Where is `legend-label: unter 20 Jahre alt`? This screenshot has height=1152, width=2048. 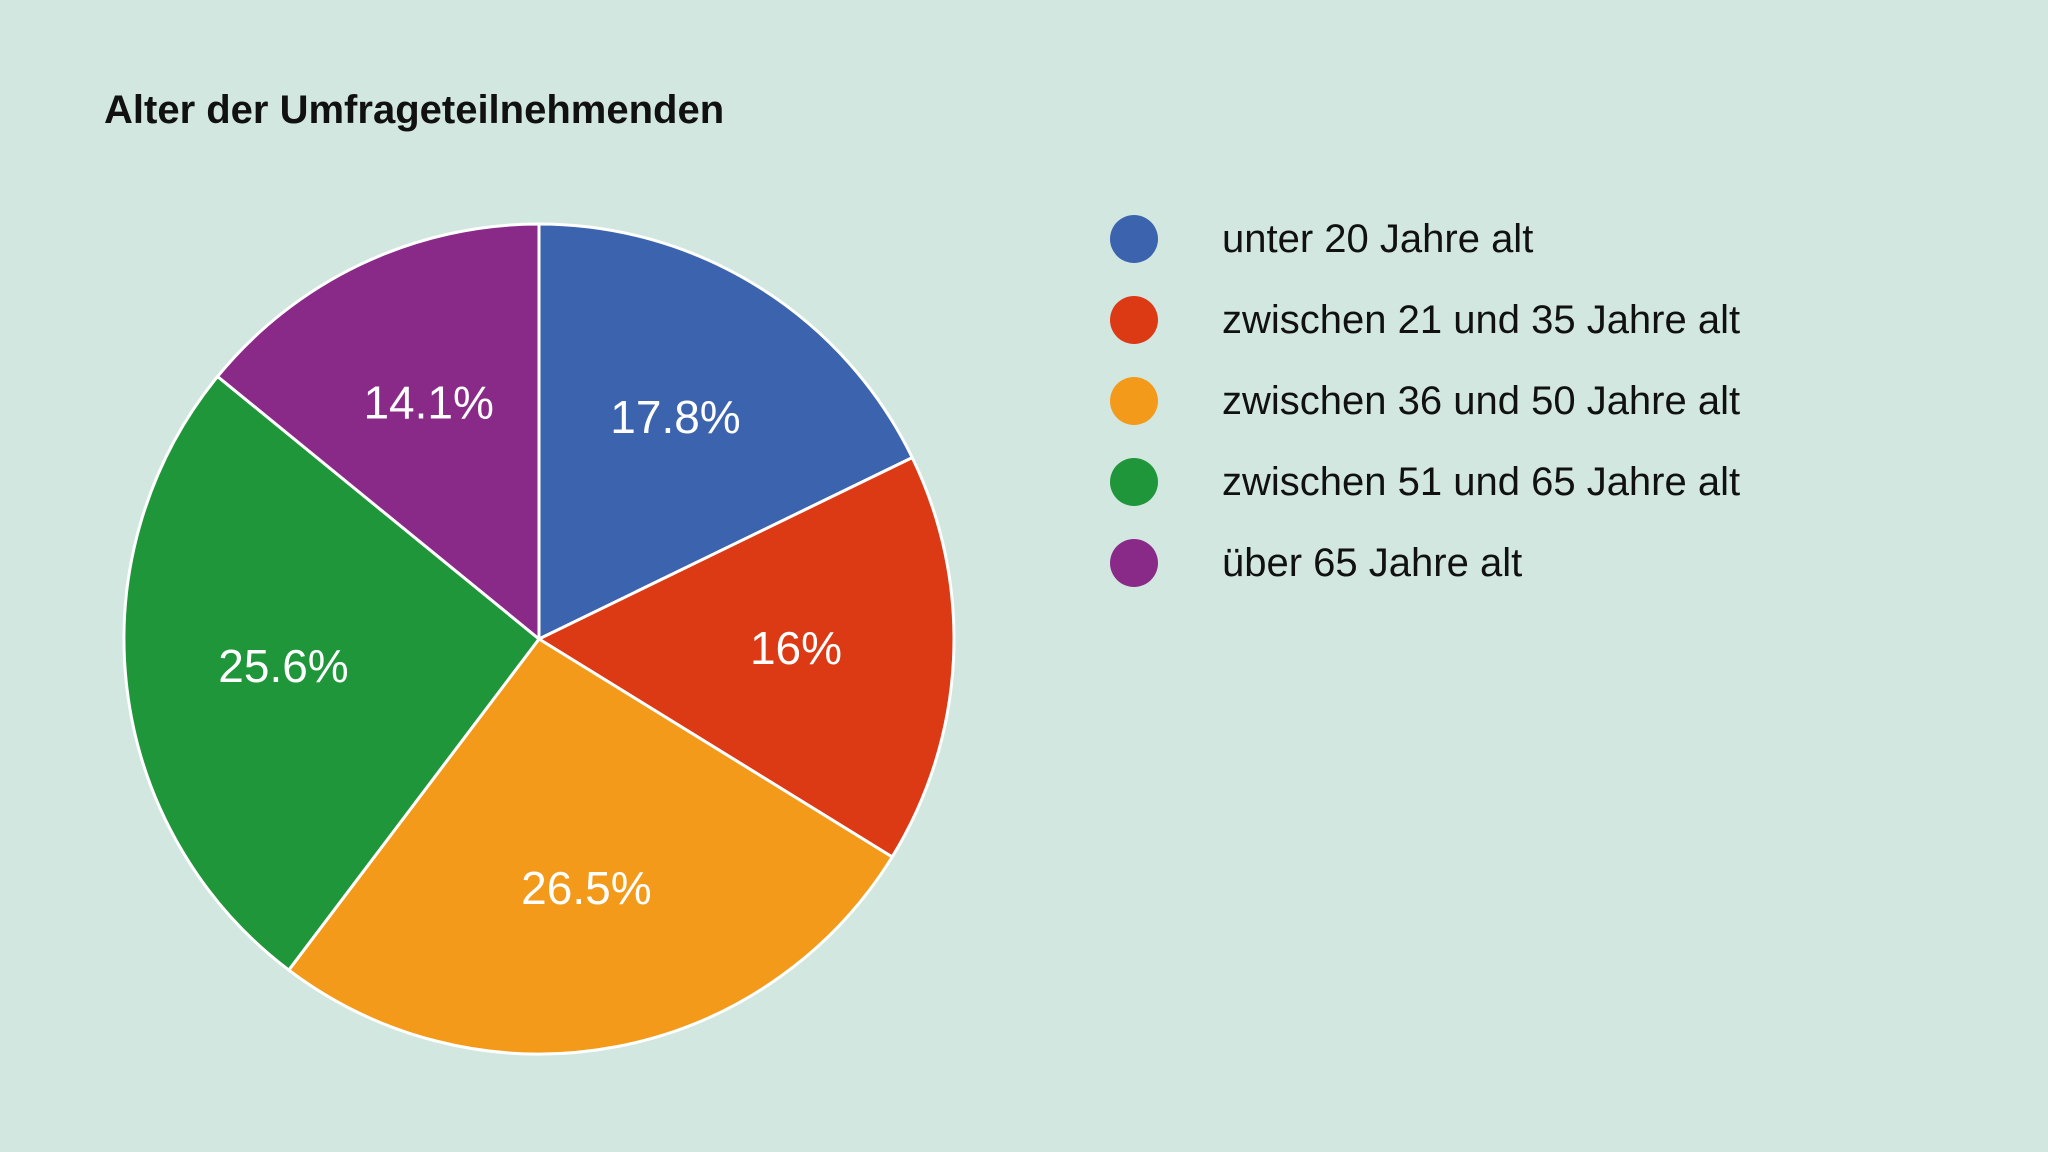 legend-label: unter 20 Jahre alt is located at coordinates (1378, 238).